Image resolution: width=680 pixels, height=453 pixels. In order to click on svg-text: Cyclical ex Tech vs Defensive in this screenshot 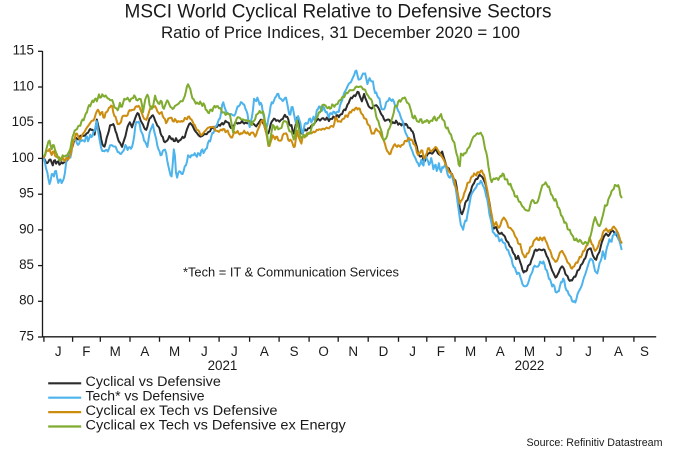, I will do `click(182, 410)`.